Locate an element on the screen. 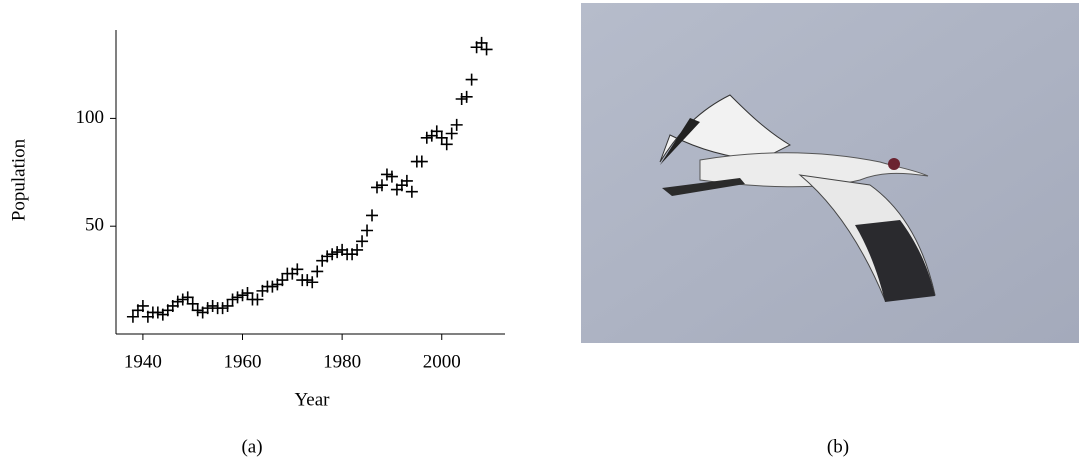  x-tick-label: 1940 is located at coordinates (143, 361).